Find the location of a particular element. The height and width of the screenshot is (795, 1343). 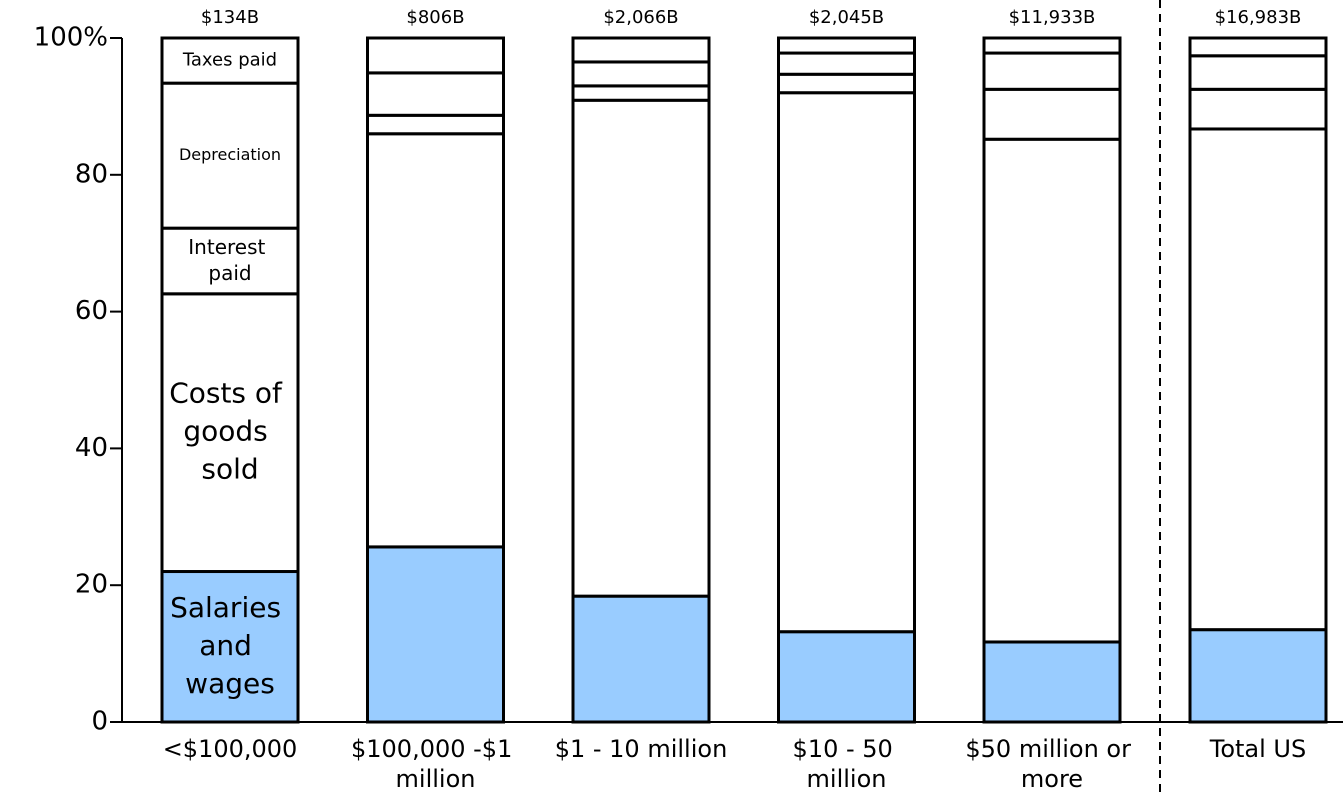

x-tick-label: $1 - 10 million is located at coordinates (641, 749).